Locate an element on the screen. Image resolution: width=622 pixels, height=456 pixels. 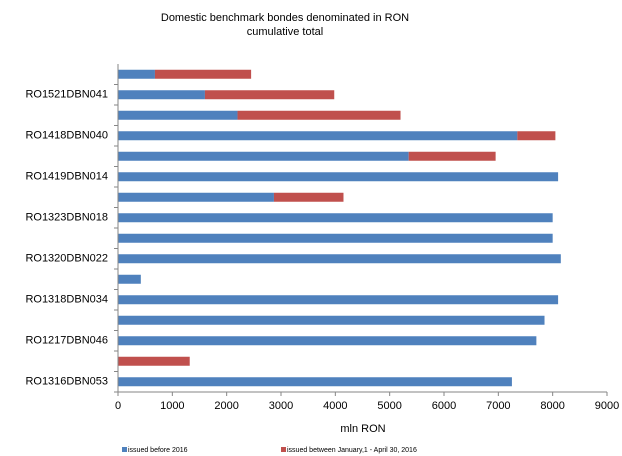
x-tick-label-5000: 5000 is located at coordinates (389, 406).